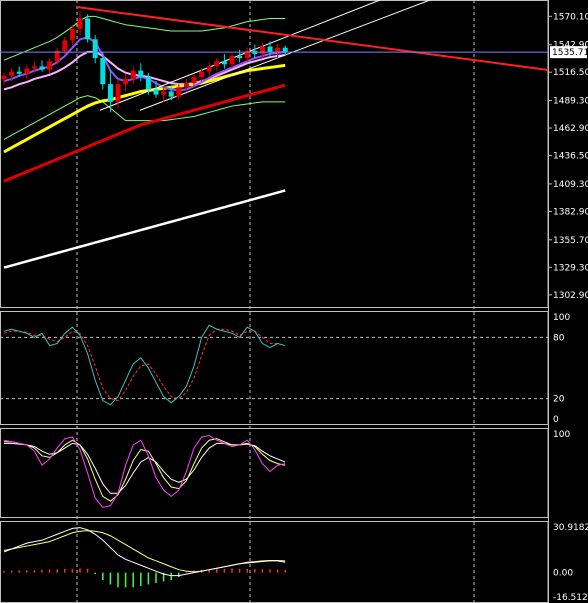 This screenshot has width=588, height=603. I want to click on price-tick-label-9: 1329.30, so click(570, 268).